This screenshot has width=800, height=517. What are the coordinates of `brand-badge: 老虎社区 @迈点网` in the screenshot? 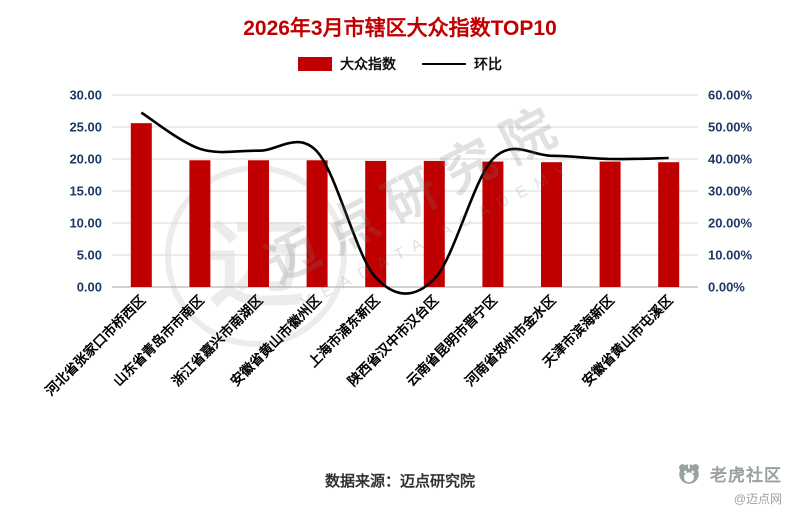 It's located at (729, 483).